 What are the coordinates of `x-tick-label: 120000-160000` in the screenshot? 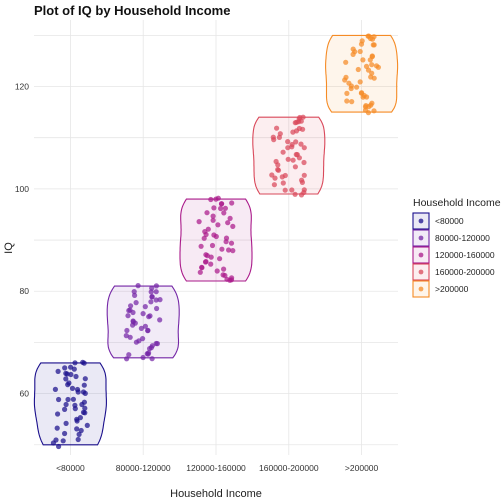 It's located at (216, 468).